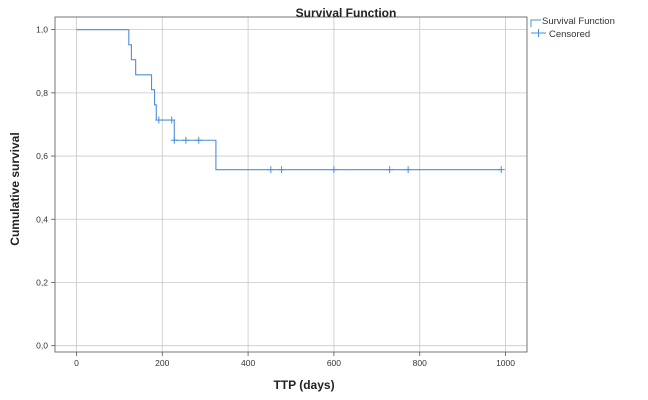 The width and height of the screenshot is (648, 400). What do you see at coordinates (15, 188) in the screenshot?
I see `y-axis-label: Cumulative survival` at bounding box center [15, 188].